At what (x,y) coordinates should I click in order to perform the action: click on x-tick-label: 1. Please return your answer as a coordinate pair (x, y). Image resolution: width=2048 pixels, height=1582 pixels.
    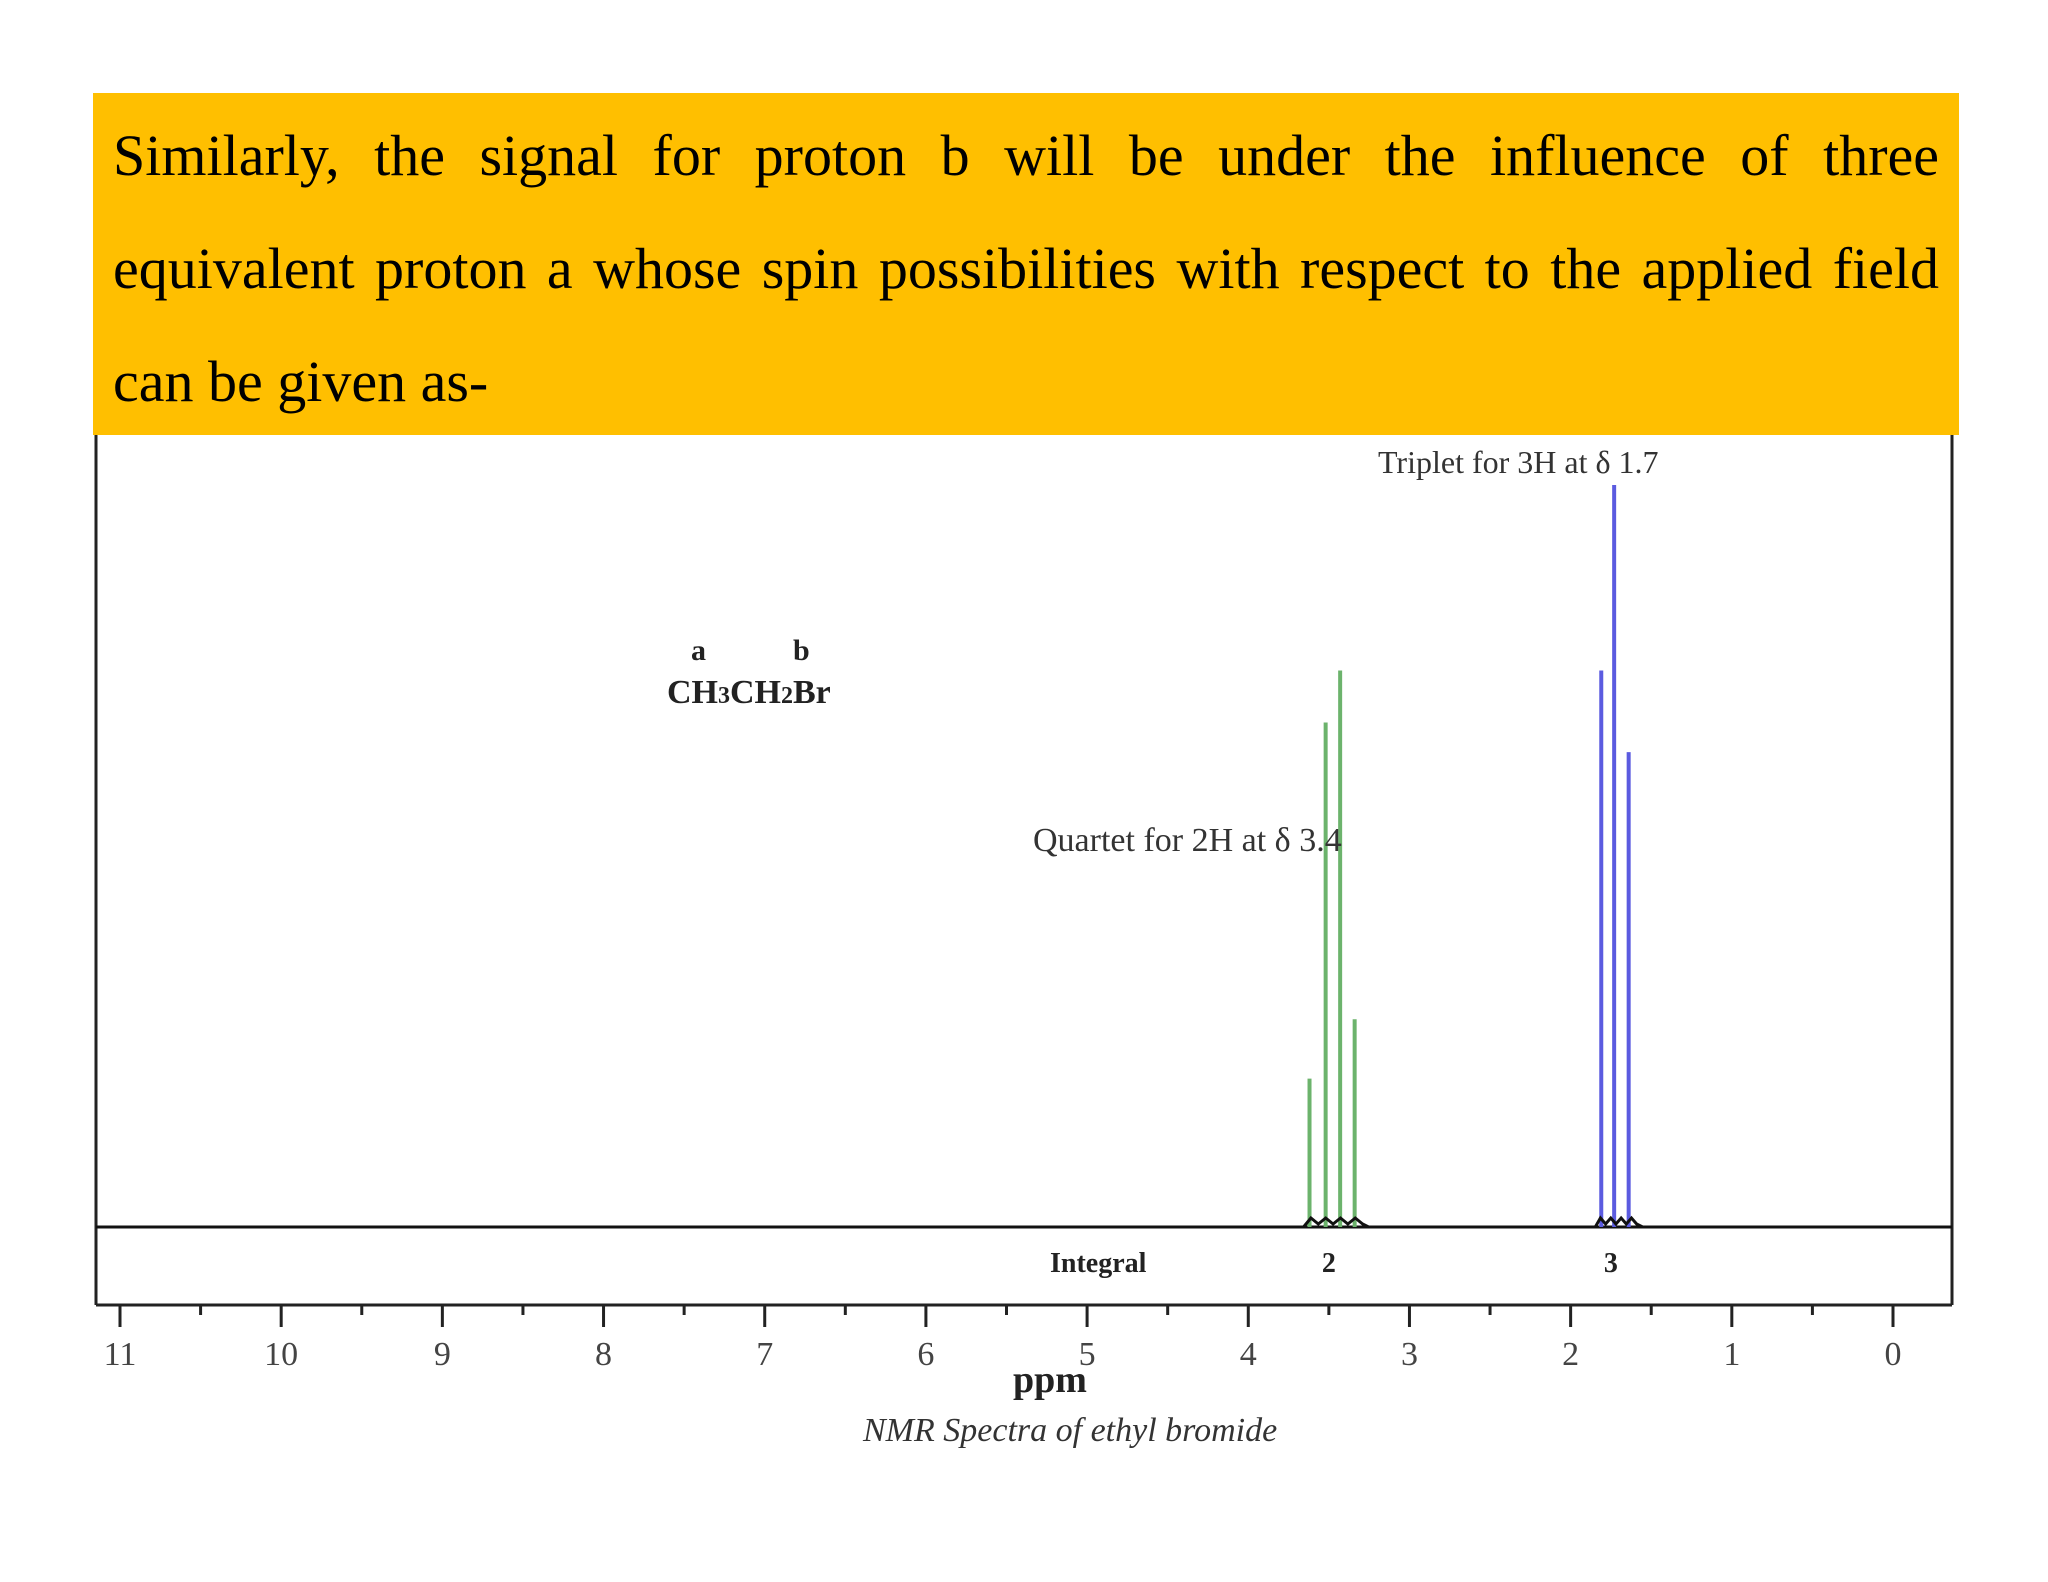
    Looking at the image, I should click on (1731, 1354).